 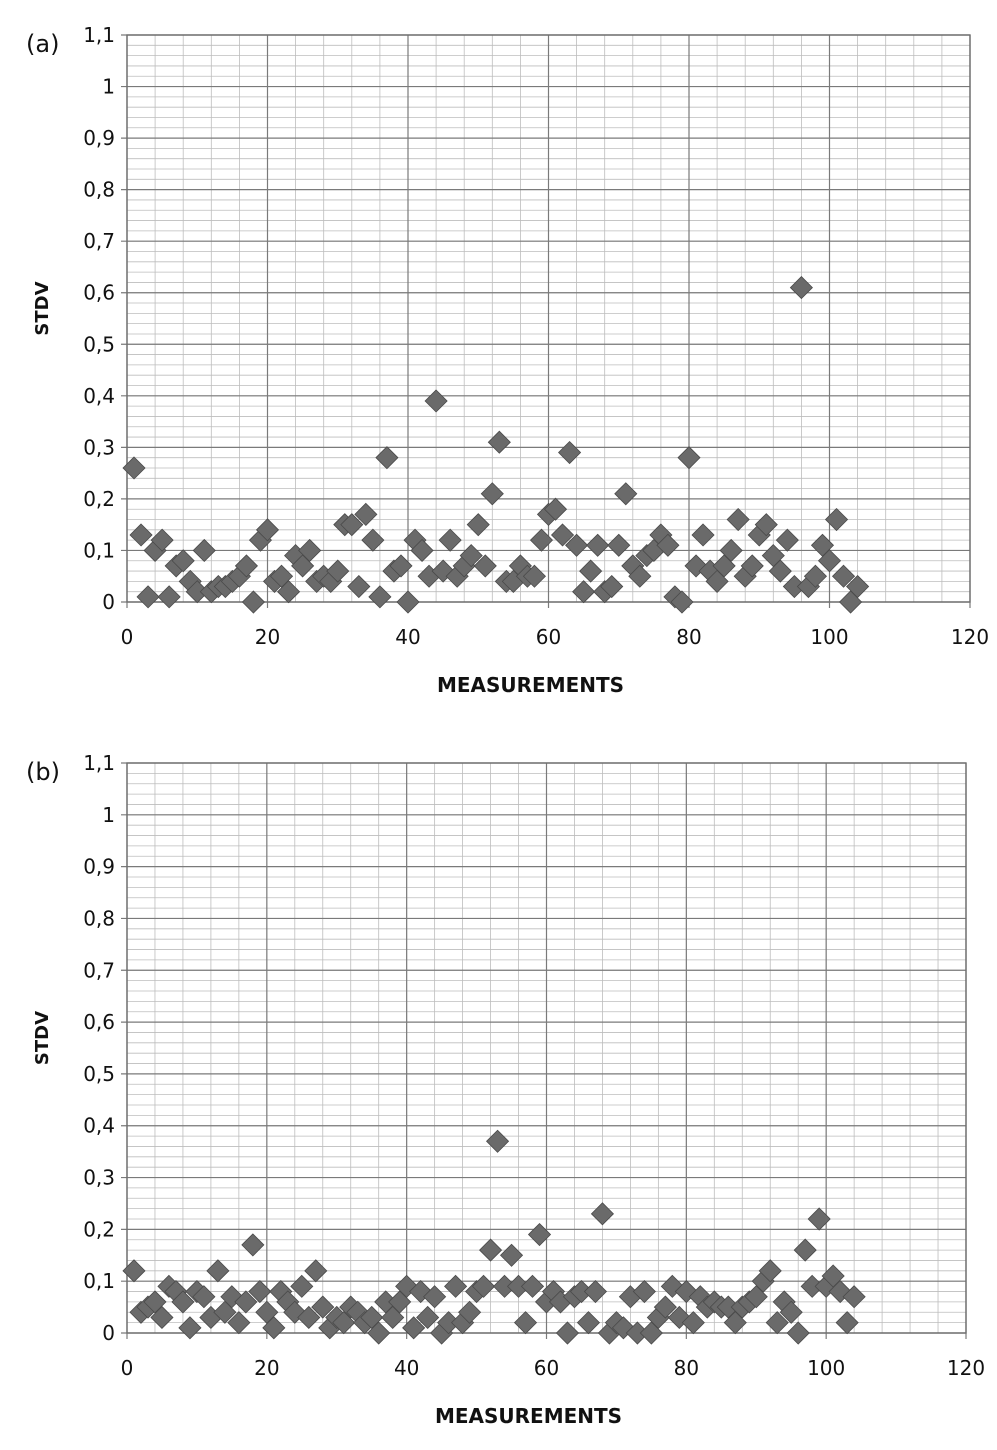 I want to click on x-tick-labels: 0 20 40 60 80 100 120, so click(x=555, y=637).